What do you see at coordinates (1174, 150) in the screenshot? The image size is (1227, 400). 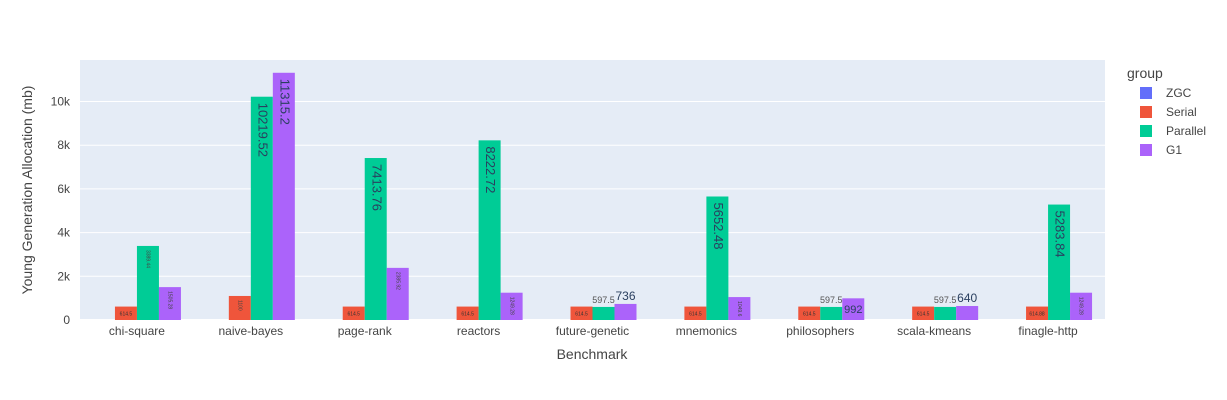 I see `legend-label: G1` at bounding box center [1174, 150].